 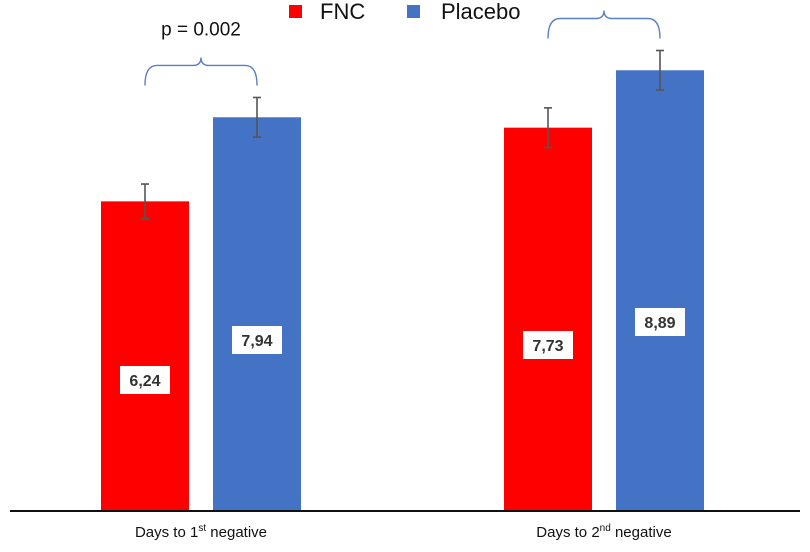 I want to click on p-value-label-1: p = 0.002, so click(x=201, y=29).